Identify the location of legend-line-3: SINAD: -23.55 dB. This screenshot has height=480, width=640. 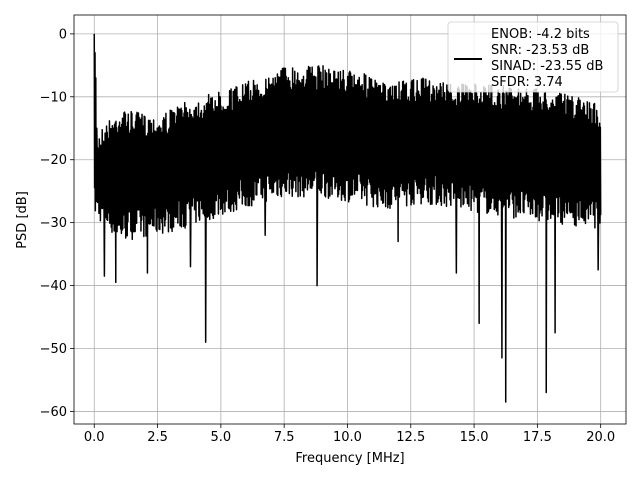
(547, 66).